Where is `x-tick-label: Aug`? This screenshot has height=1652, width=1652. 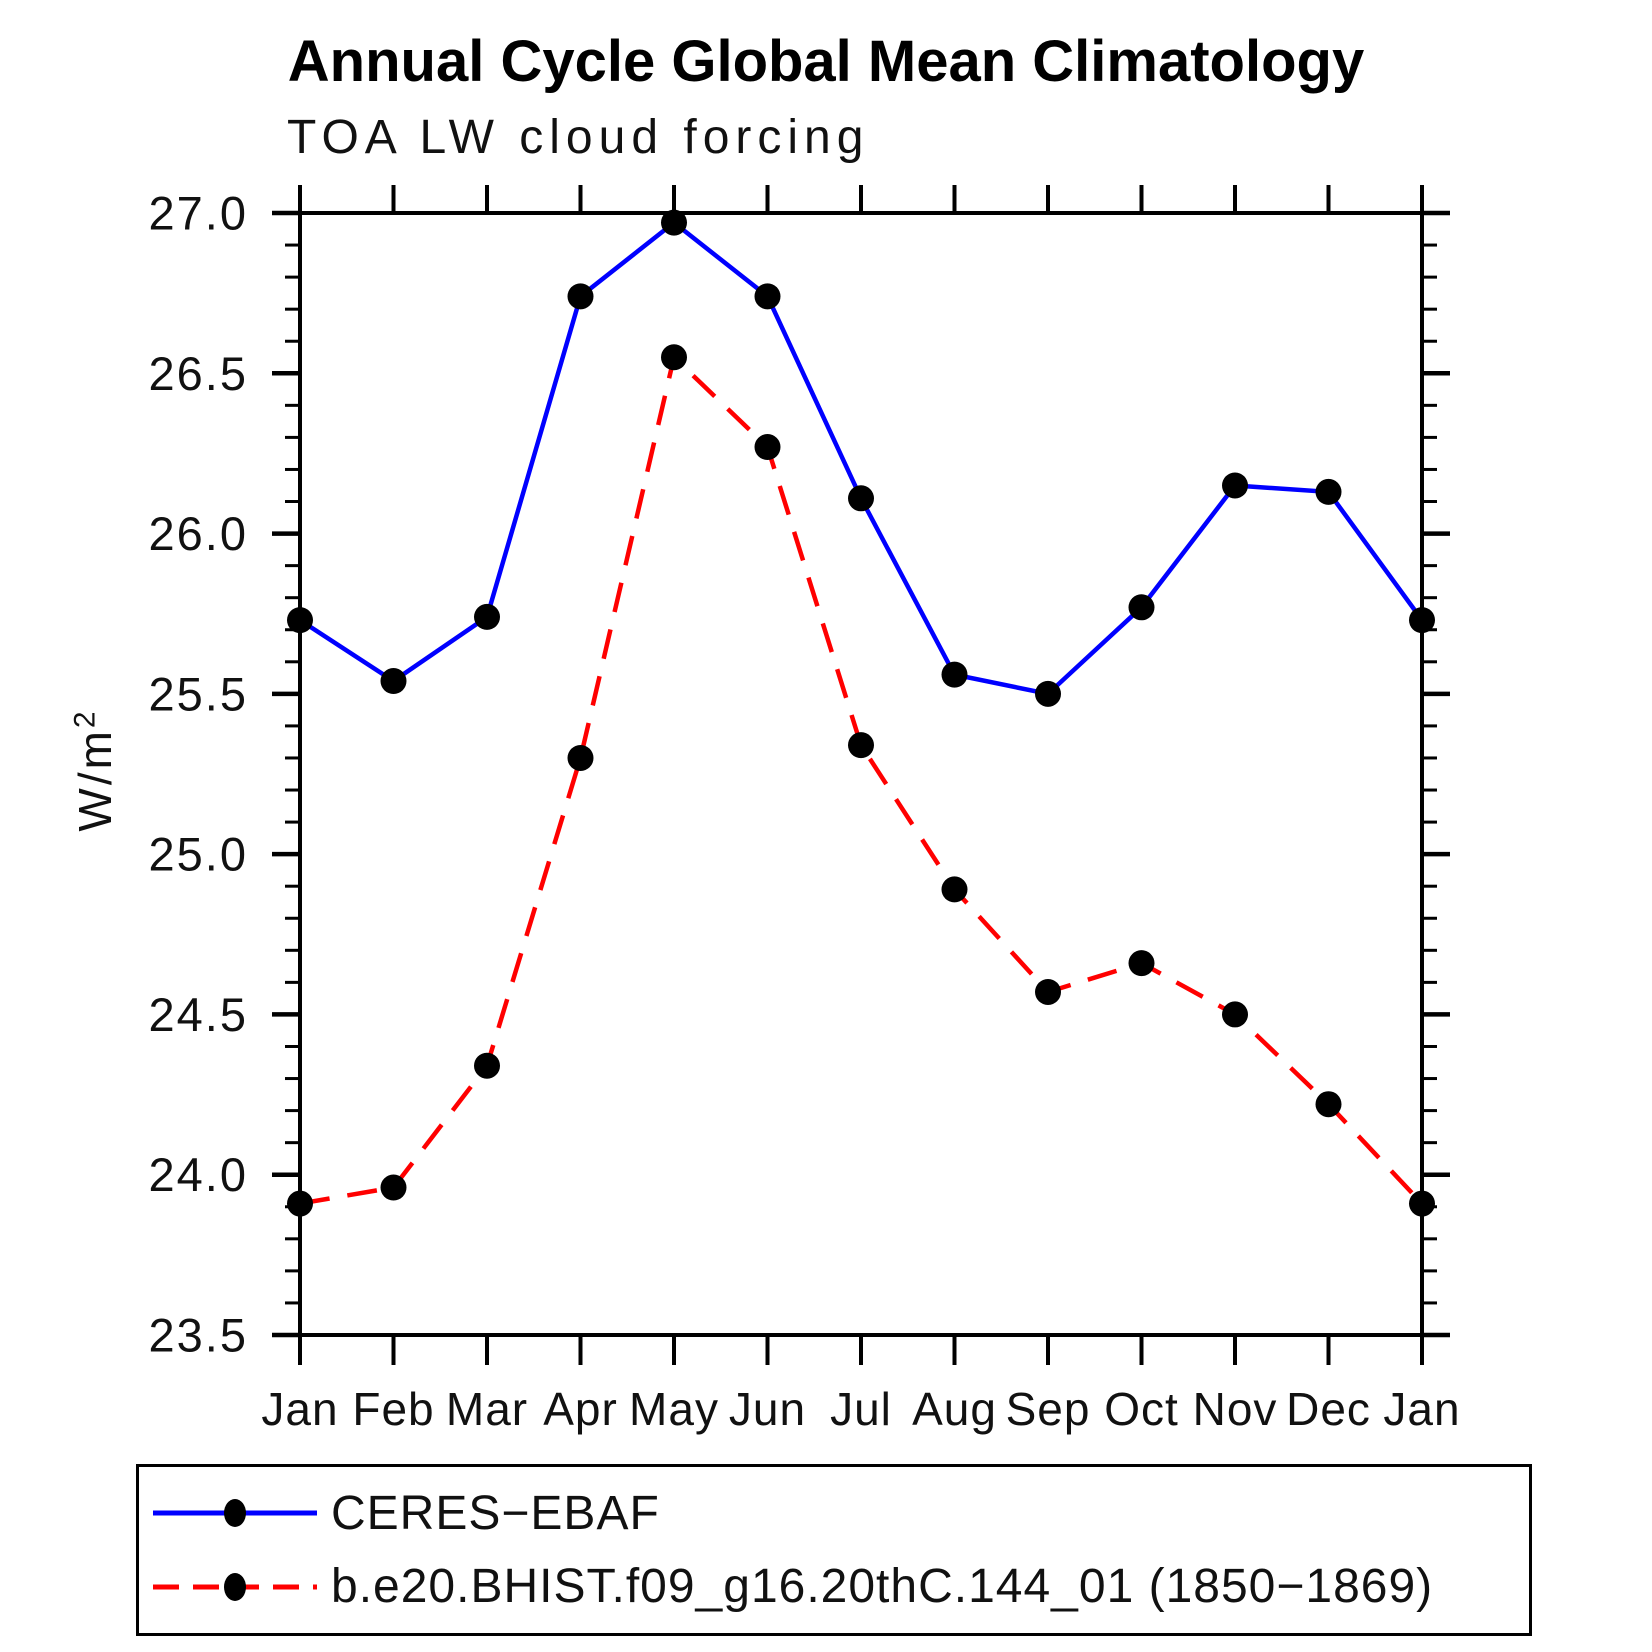 x-tick-label: Aug is located at coordinates (954, 1409).